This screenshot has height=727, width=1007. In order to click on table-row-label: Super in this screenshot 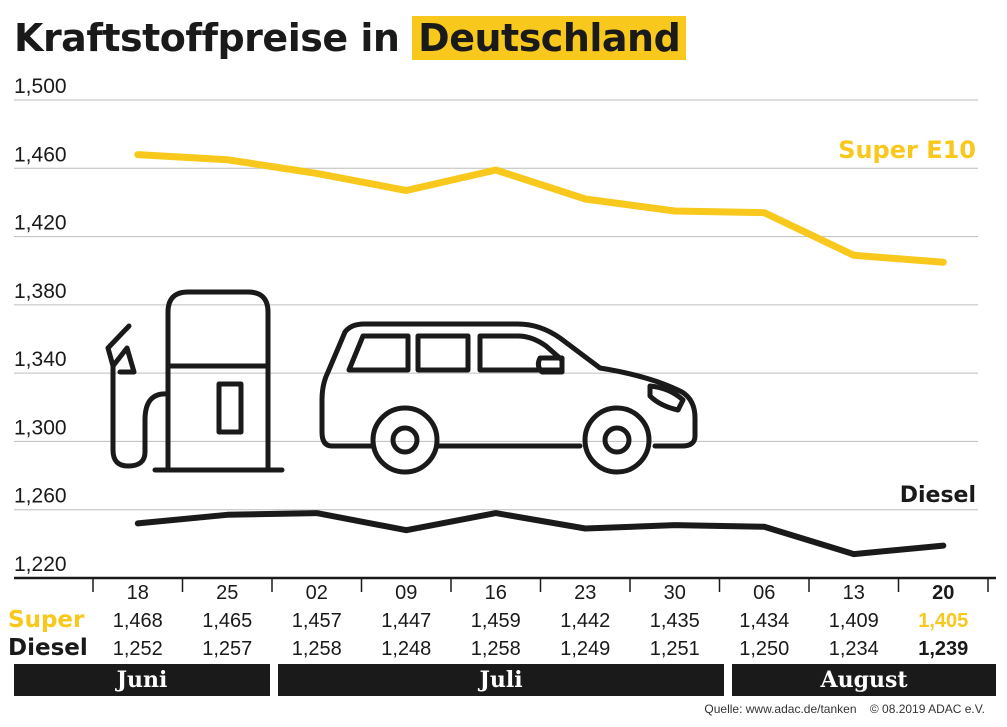, I will do `click(46, 620)`.